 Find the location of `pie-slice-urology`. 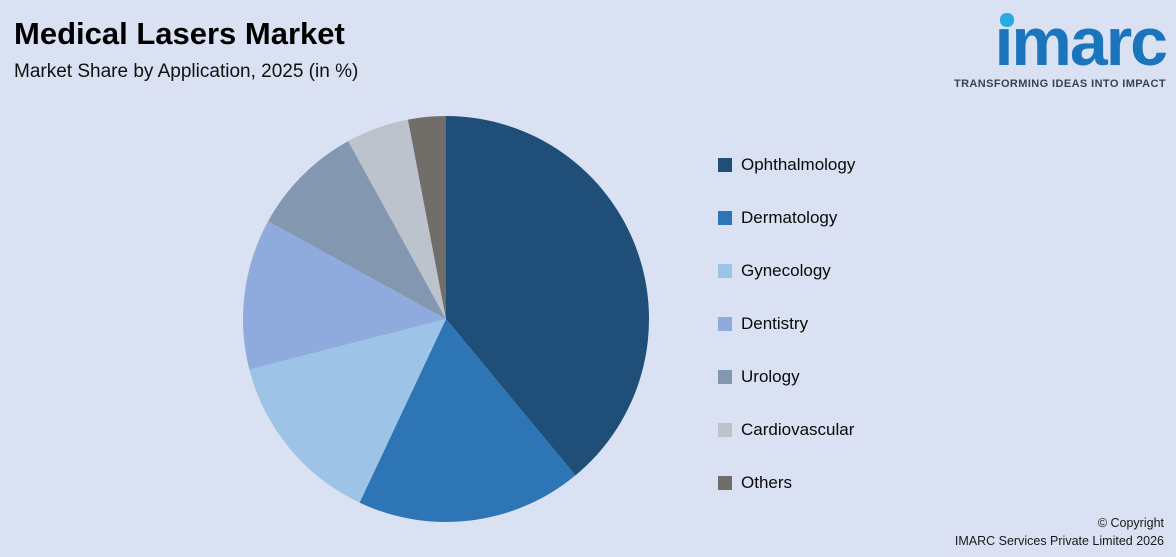

pie-slice-urology is located at coordinates (357, 230).